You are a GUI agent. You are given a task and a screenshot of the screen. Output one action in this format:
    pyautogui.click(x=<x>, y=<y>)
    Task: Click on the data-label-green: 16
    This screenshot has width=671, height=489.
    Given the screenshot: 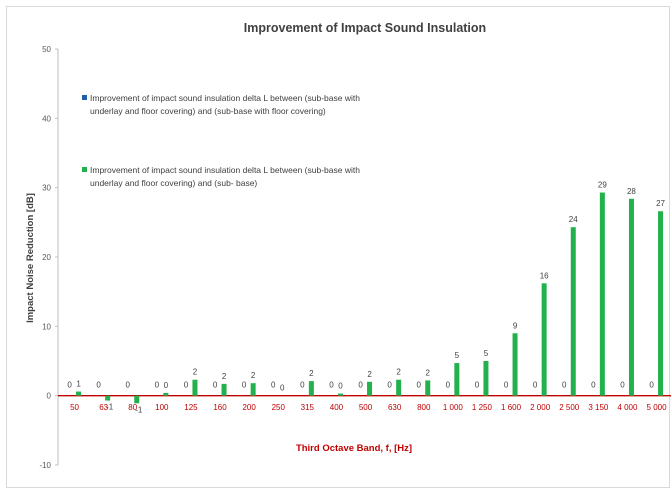 What is the action you would take?
    pyautogui.click(x=544, y=275)
    